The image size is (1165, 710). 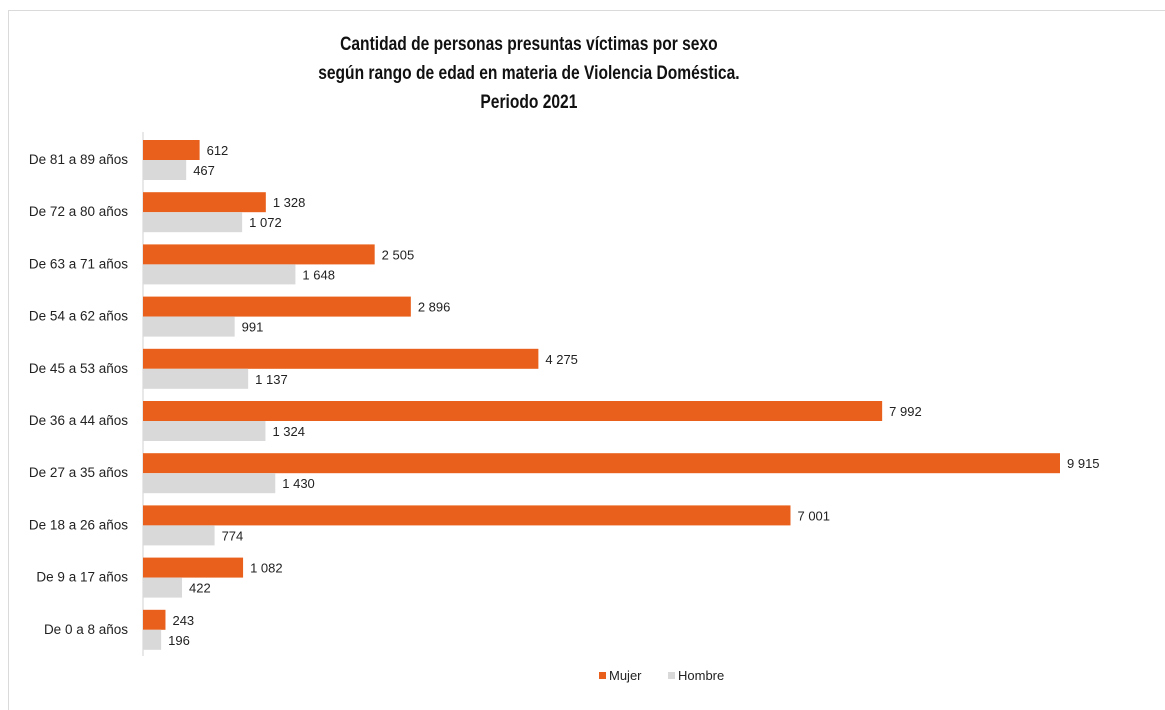 I want to click on category-label: De 9 a 17 años, so click(x=82, y=577).